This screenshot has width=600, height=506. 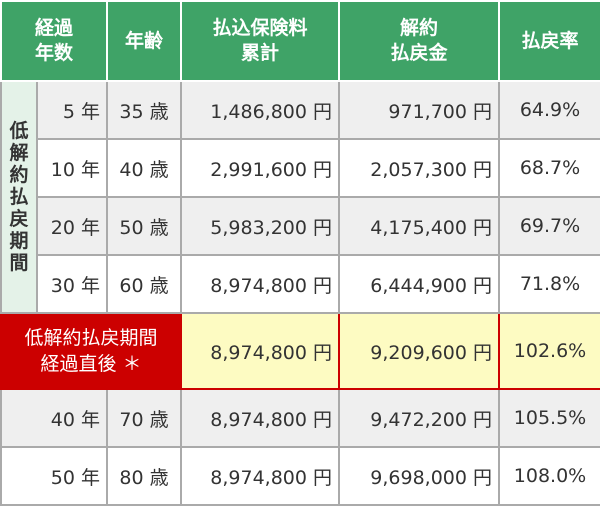 I want to click on rate-cell: 105.5%, so click(x=549, y=418).